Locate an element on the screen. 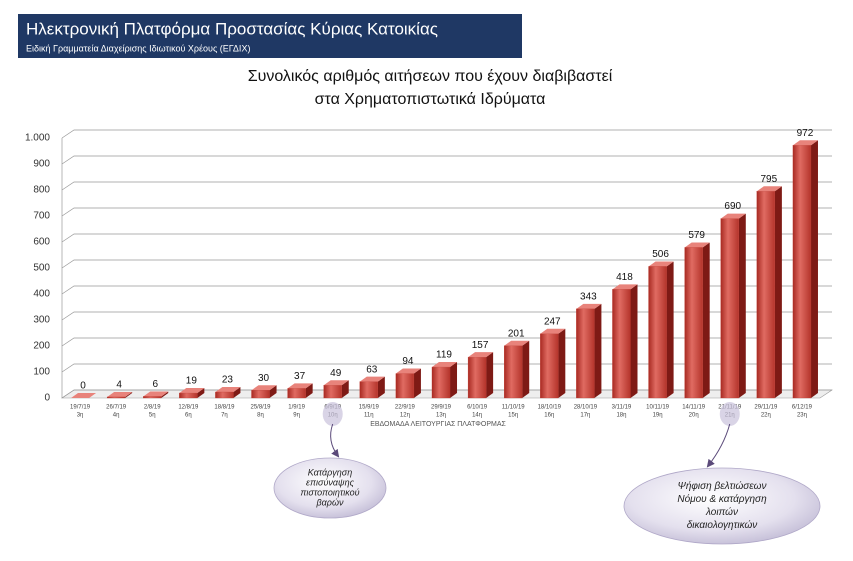  x-tick-week: 22η is located at coordinates (766, 416).